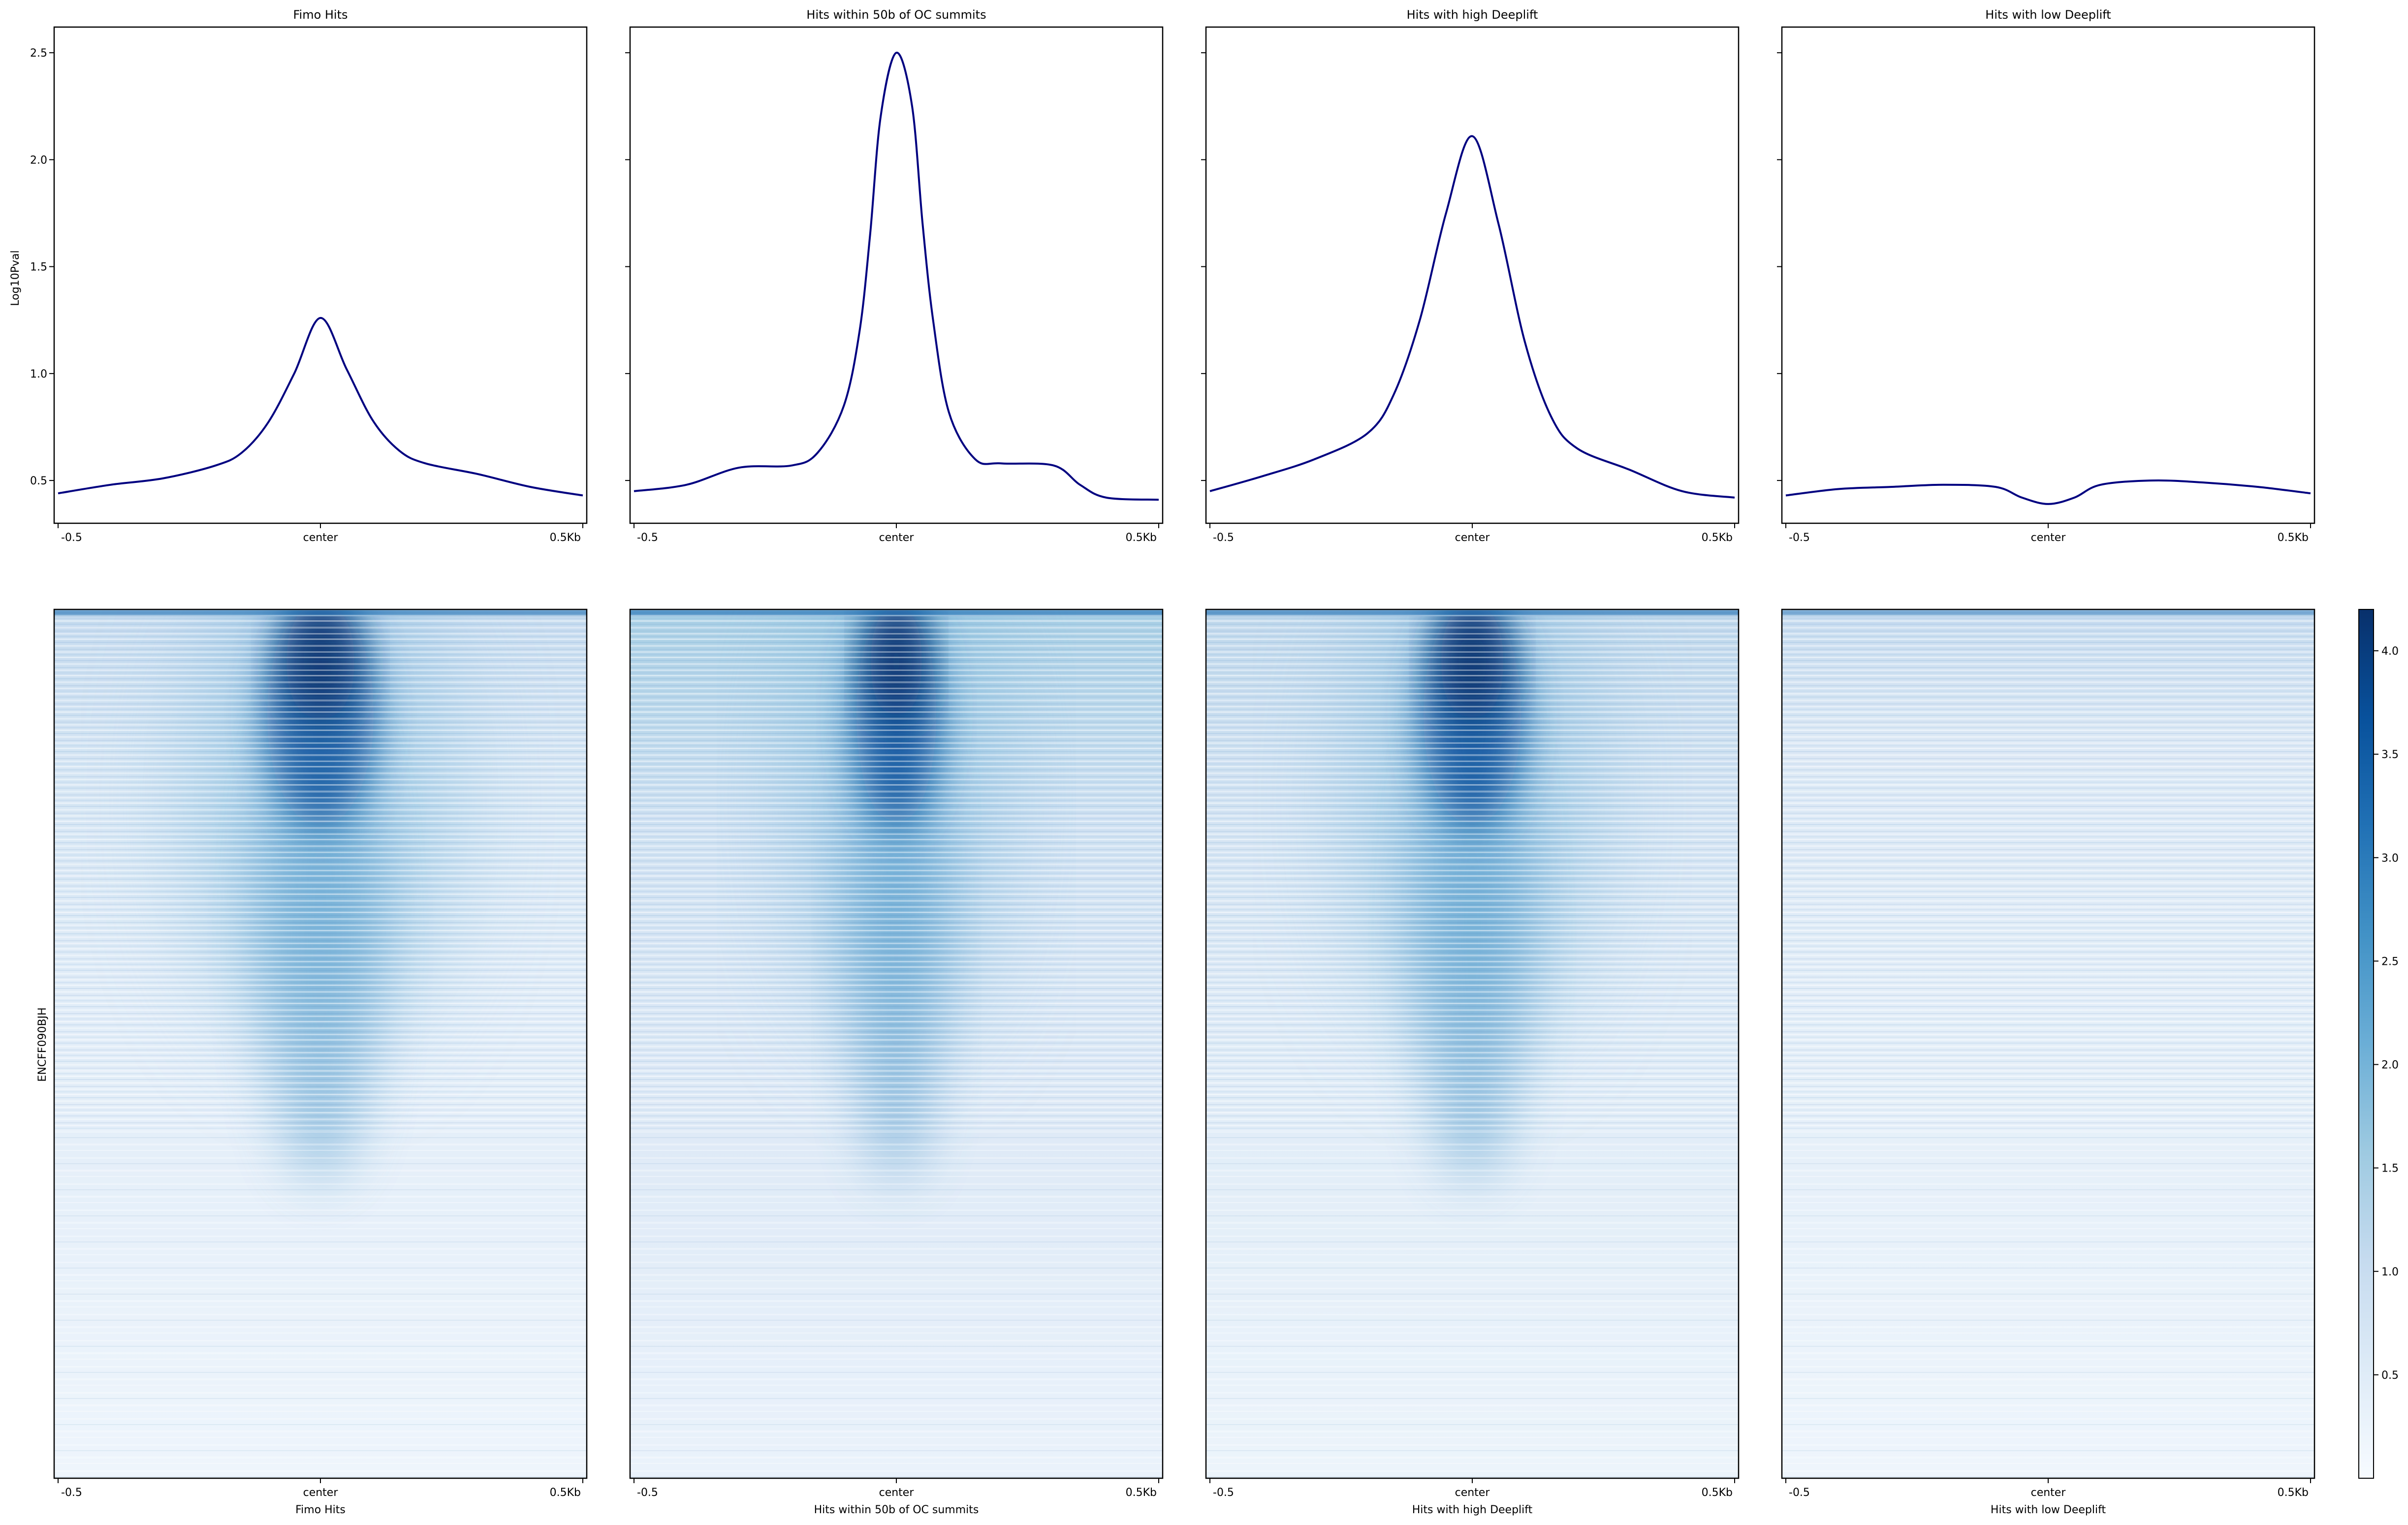  I want to click on profile-title: Hits with low Deeplift, so click(2048, 15).